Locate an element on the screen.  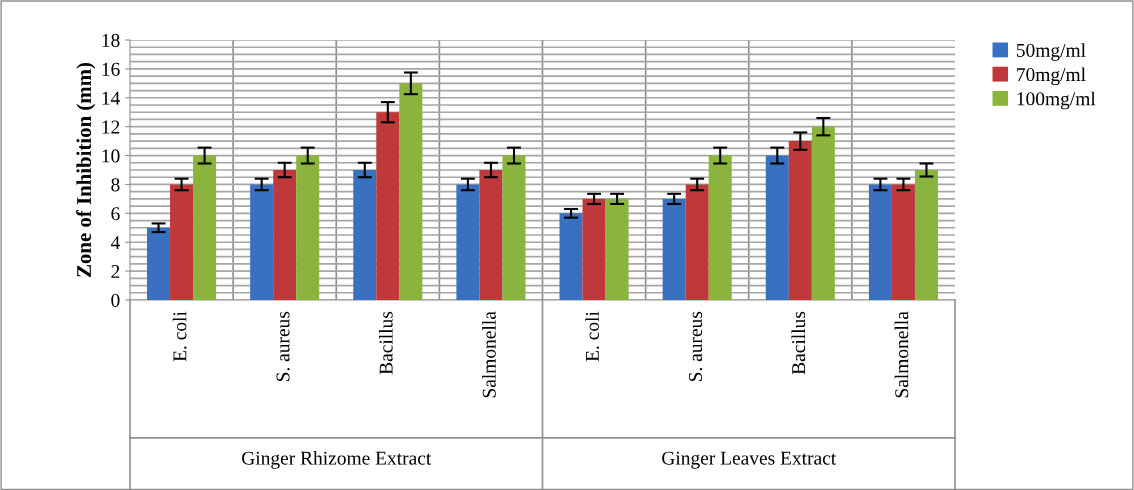
y-tick-label: 8 is located at coordinates (115, 185).